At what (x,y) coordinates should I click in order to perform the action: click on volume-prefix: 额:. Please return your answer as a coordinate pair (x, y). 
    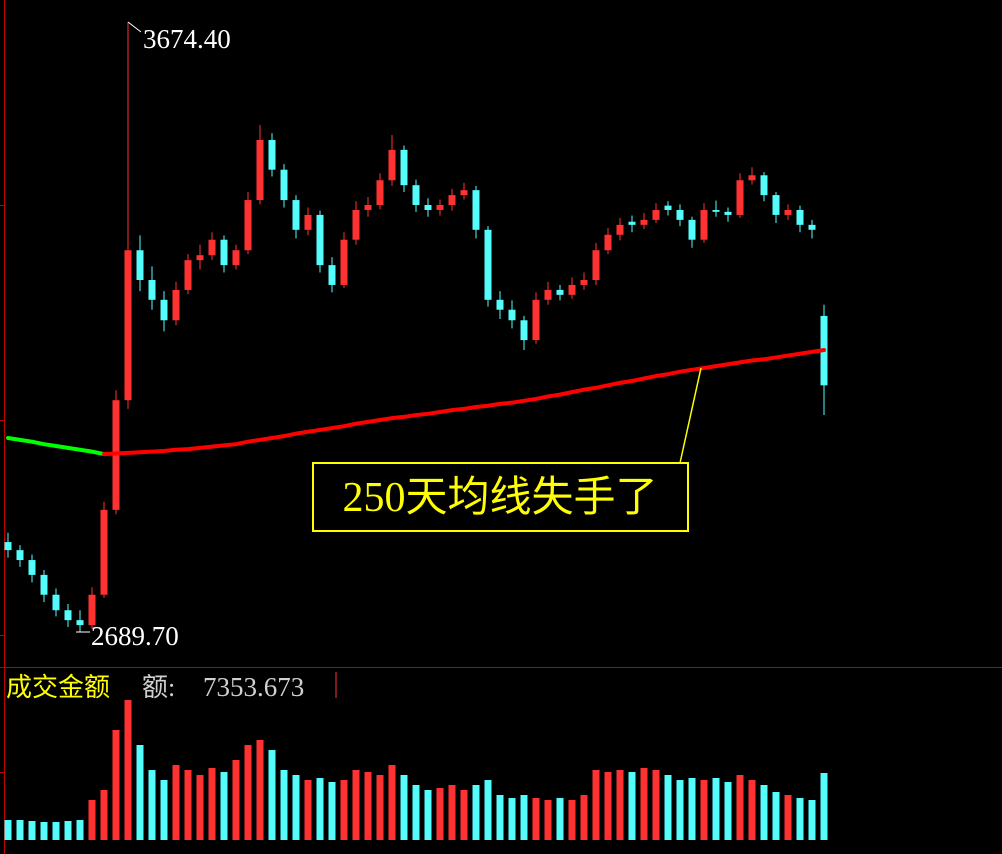
    Looking at the image, I should click on (158, 687).